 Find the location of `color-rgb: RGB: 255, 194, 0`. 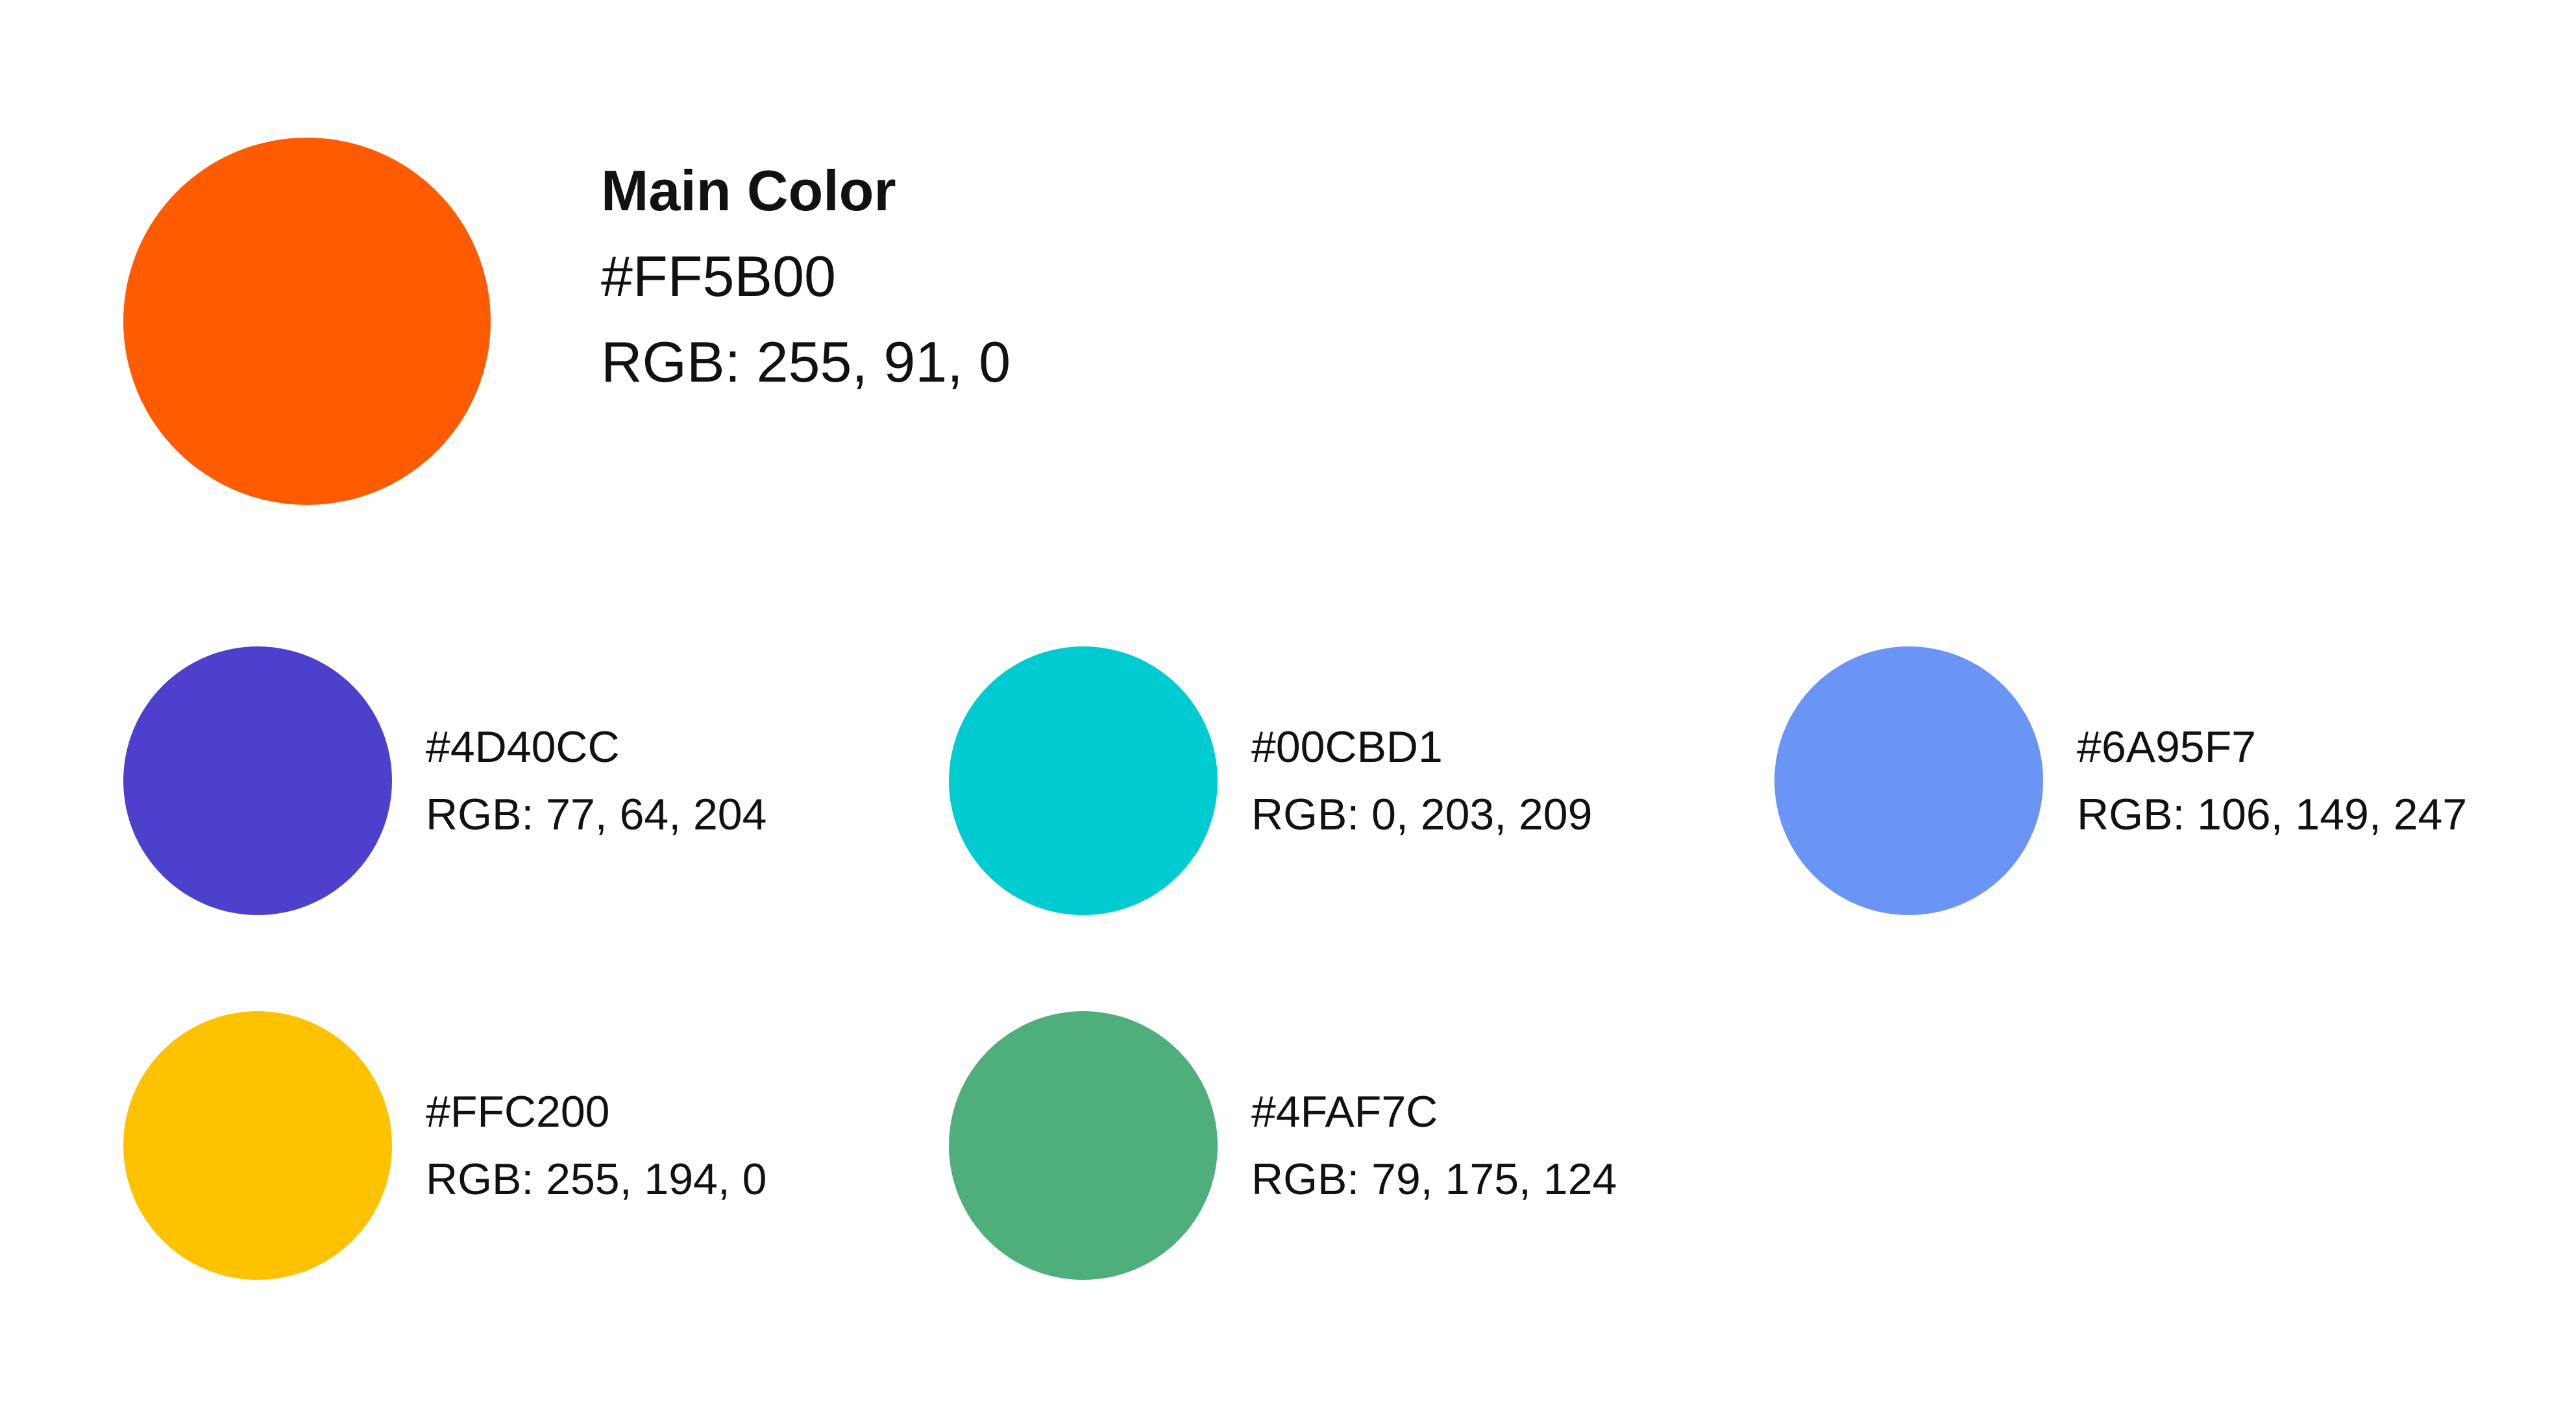

color-rgb: RGB: 255, 194, 0 is located at coordinates (596, 1179).